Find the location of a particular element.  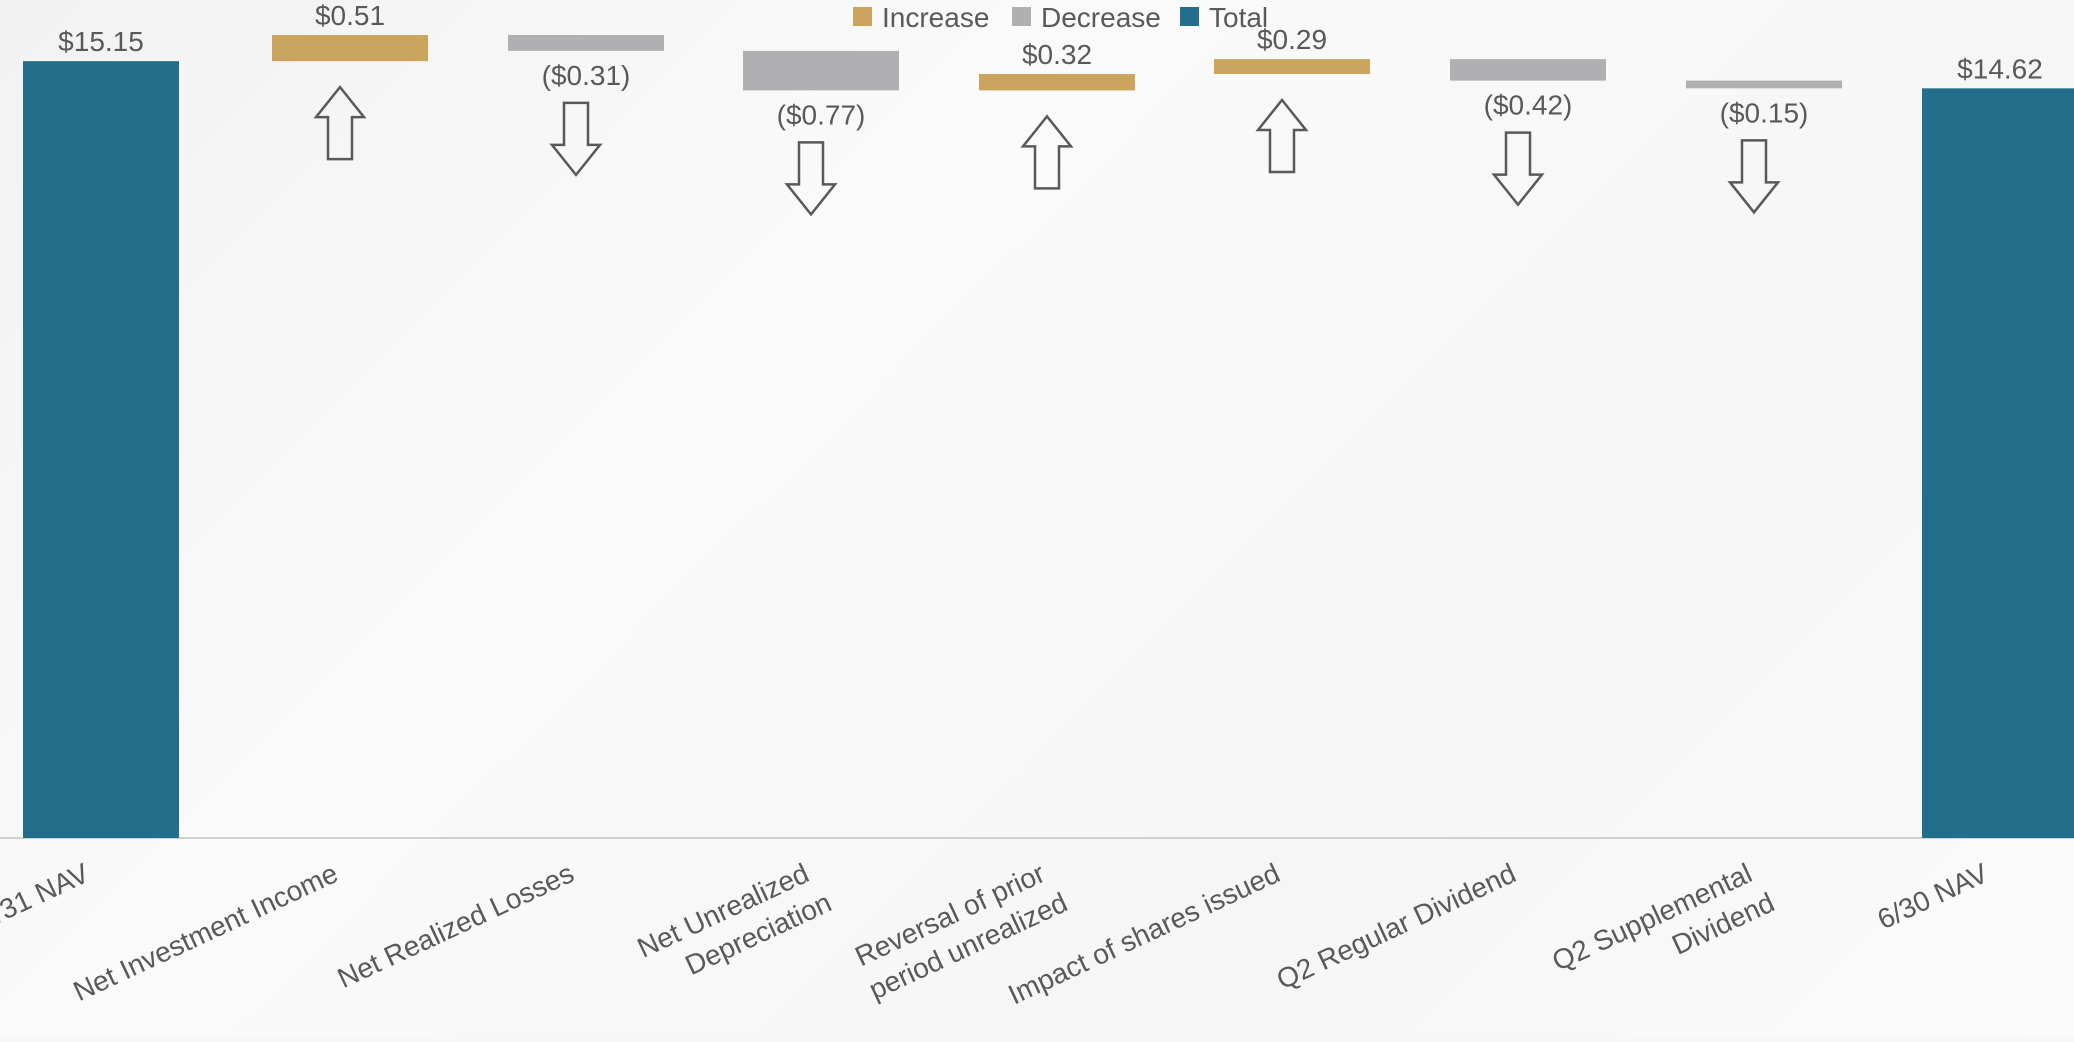

value-label-net-realized-losses: ($0.31) is located at coordinates (586, 75).